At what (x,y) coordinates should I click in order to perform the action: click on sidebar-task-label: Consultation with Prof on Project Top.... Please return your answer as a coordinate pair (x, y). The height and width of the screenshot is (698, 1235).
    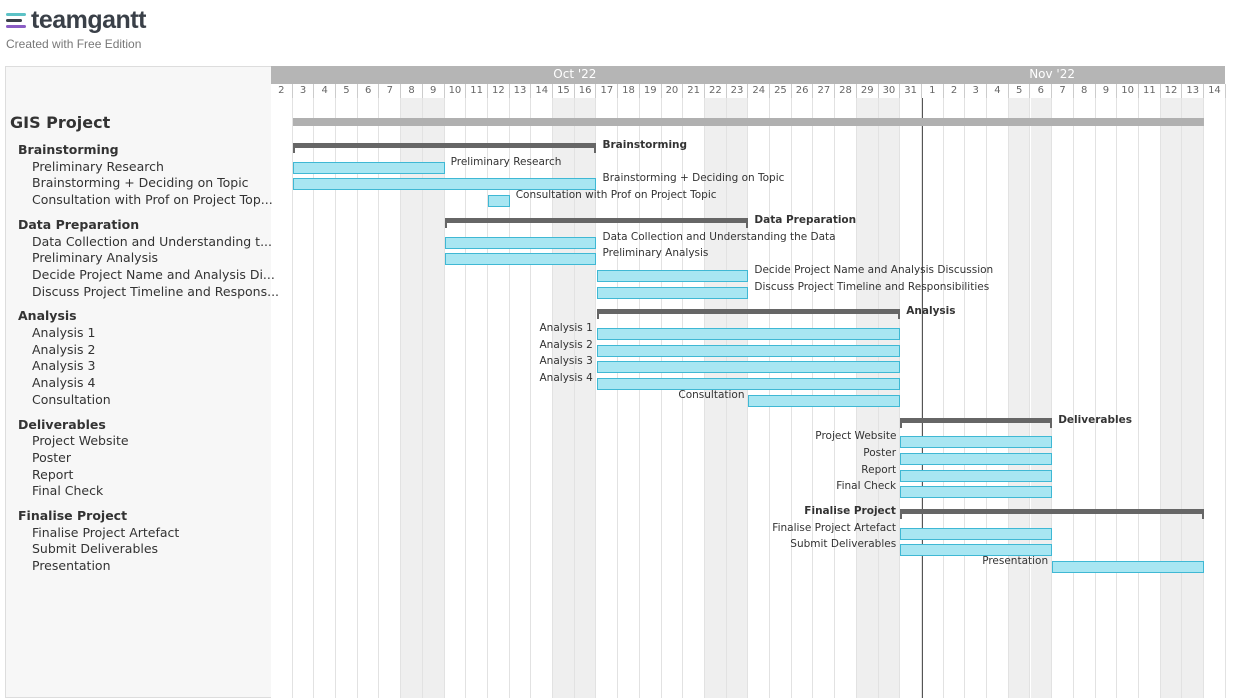
    Looking at the image, I should click on (152, 200).